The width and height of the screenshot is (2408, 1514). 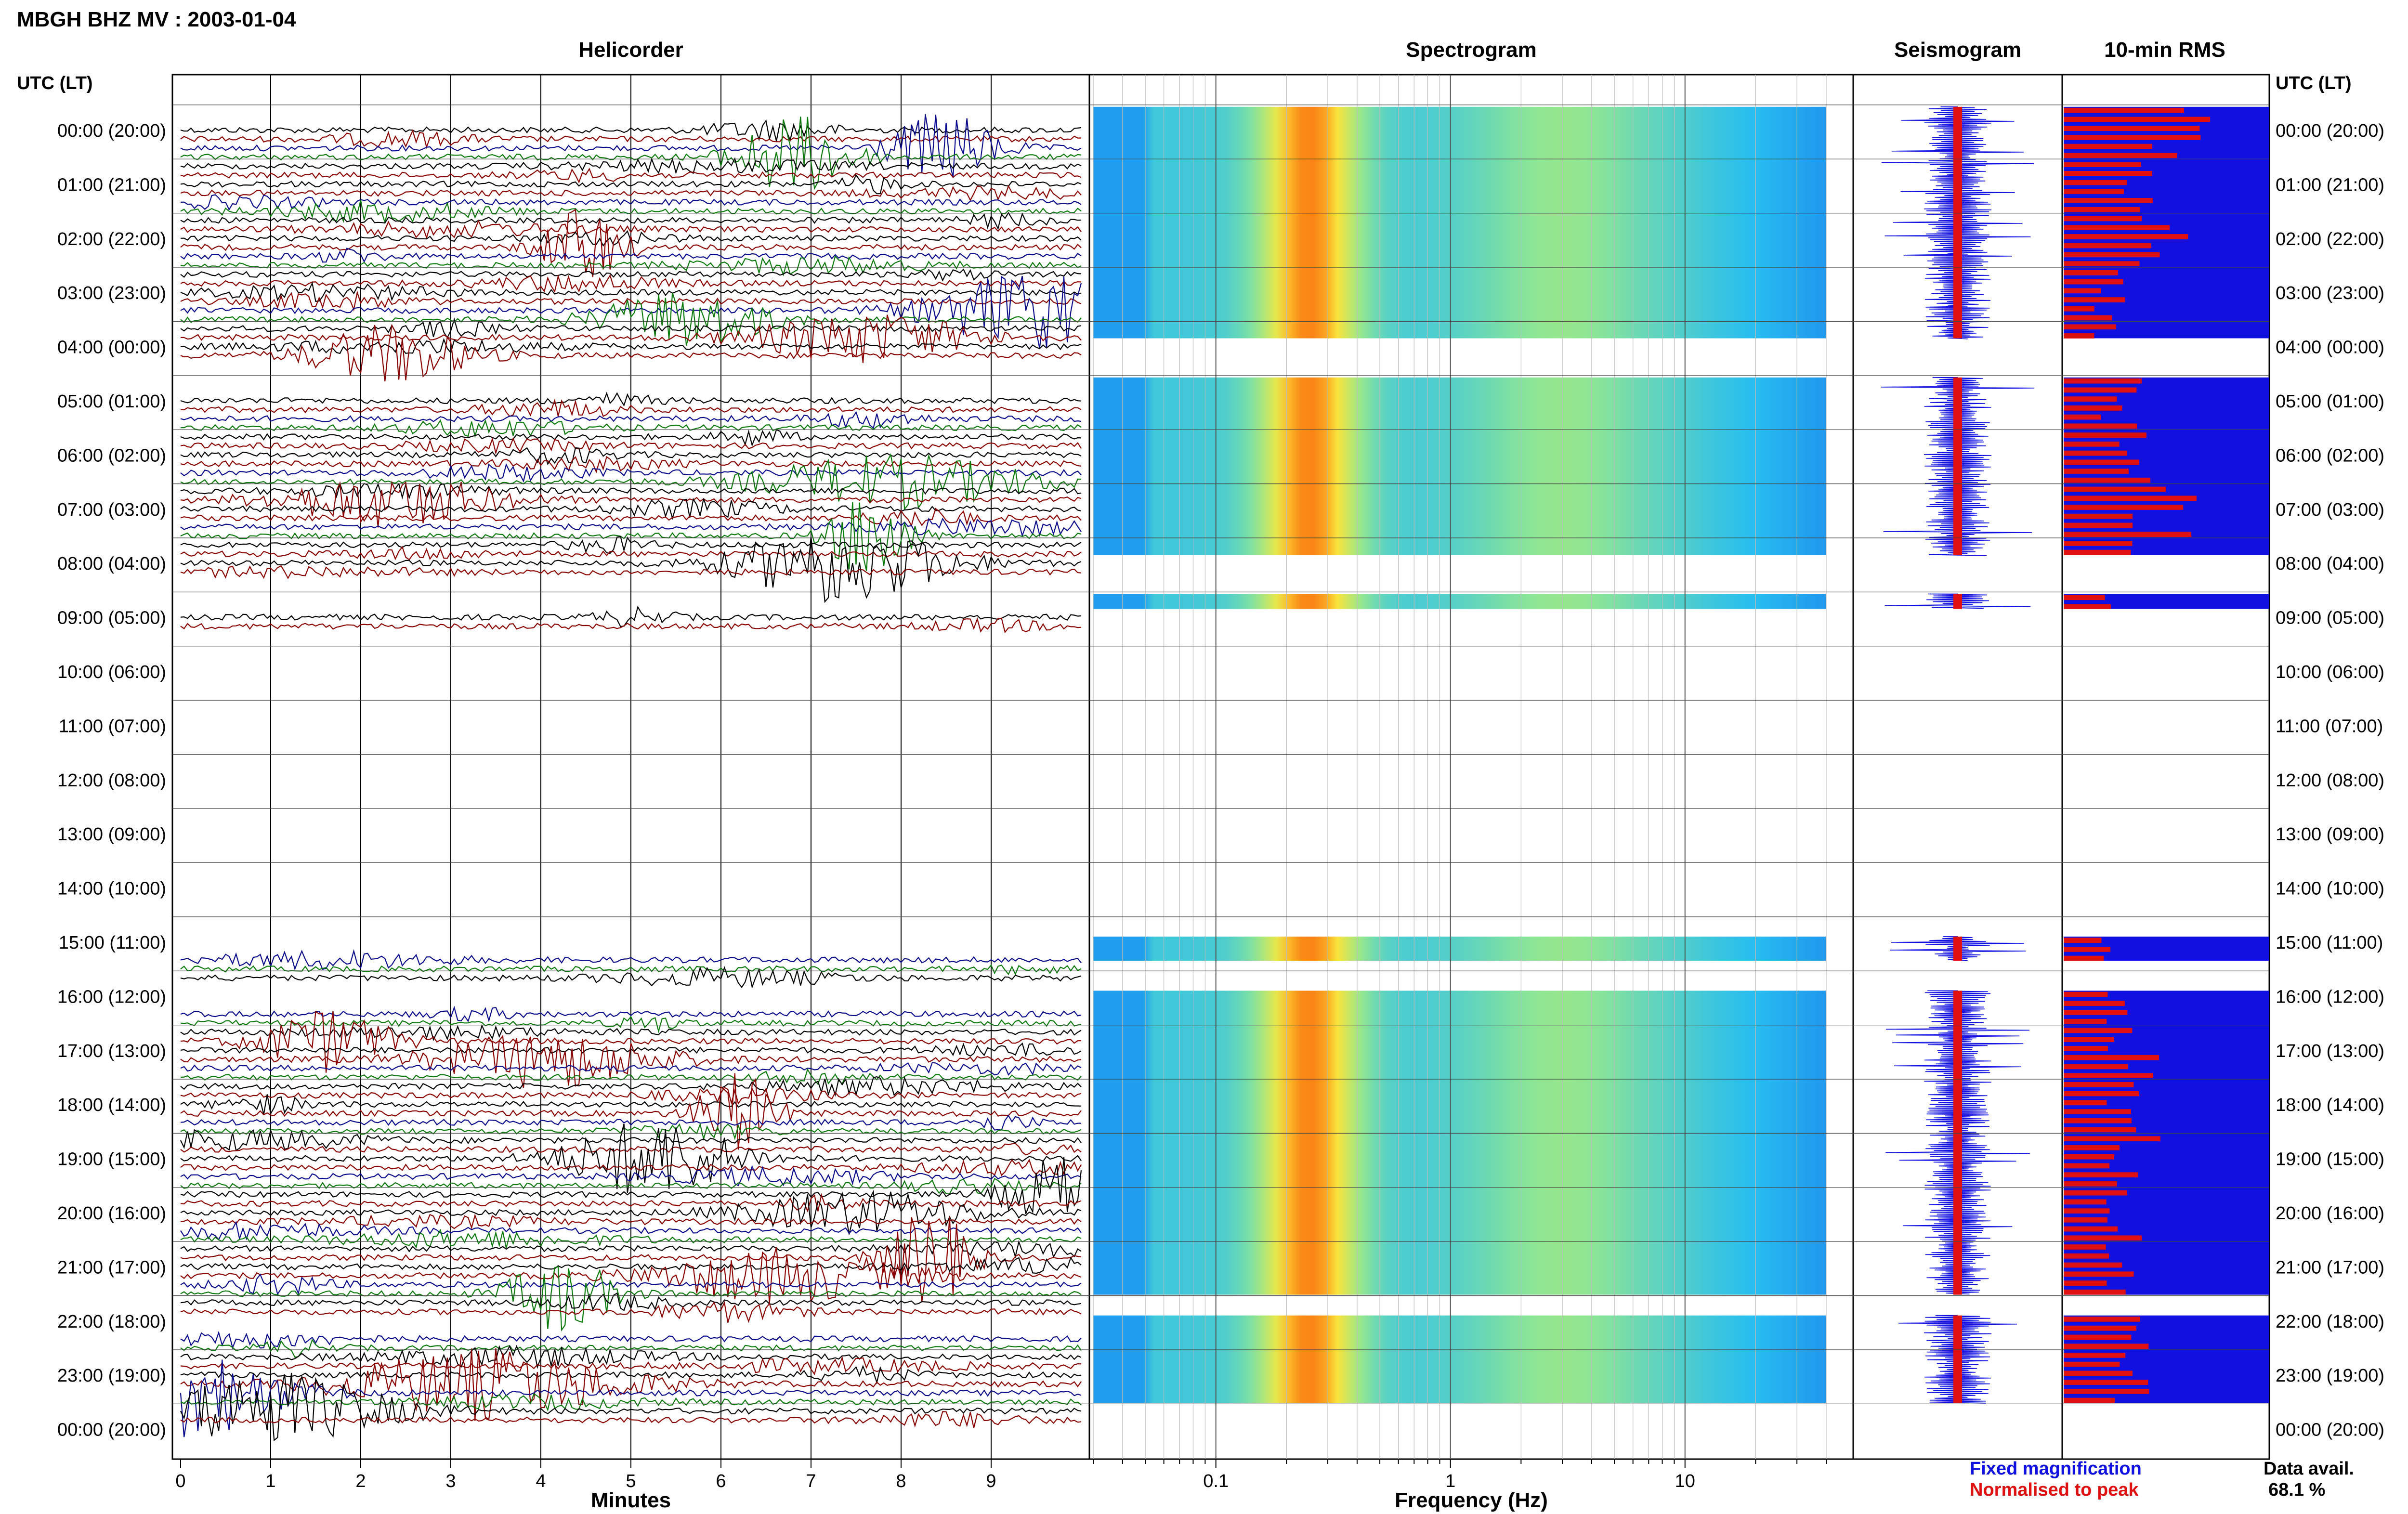 I want to click on seismogram-panel, so click(x=1957, y=767).